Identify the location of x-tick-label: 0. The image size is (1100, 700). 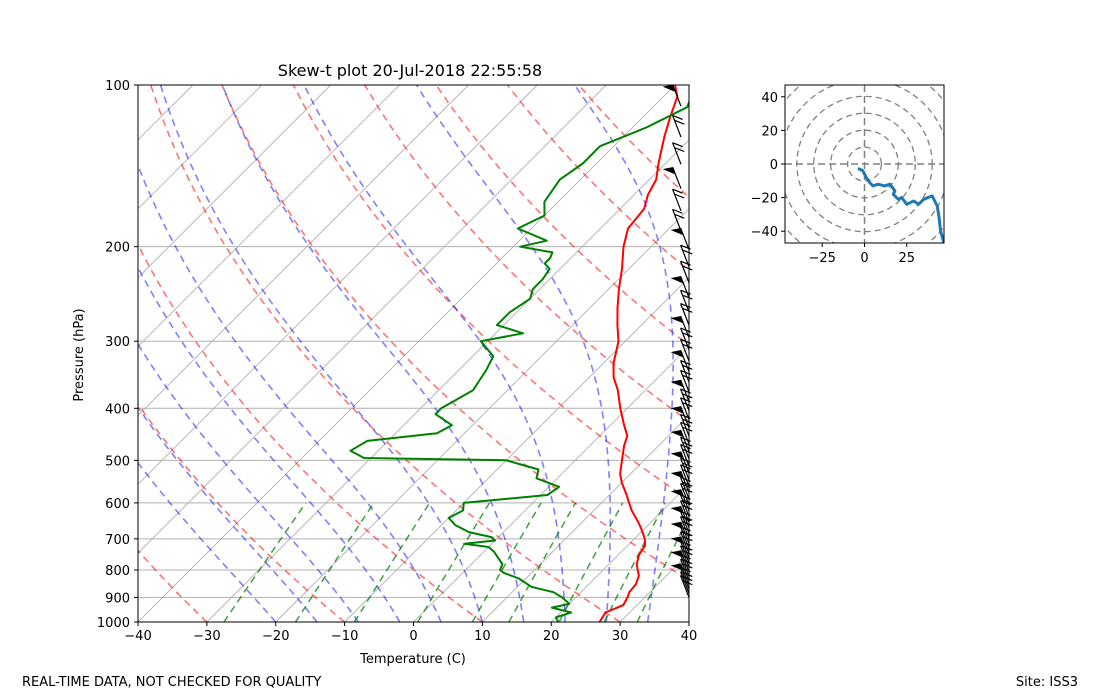
(413, 636).